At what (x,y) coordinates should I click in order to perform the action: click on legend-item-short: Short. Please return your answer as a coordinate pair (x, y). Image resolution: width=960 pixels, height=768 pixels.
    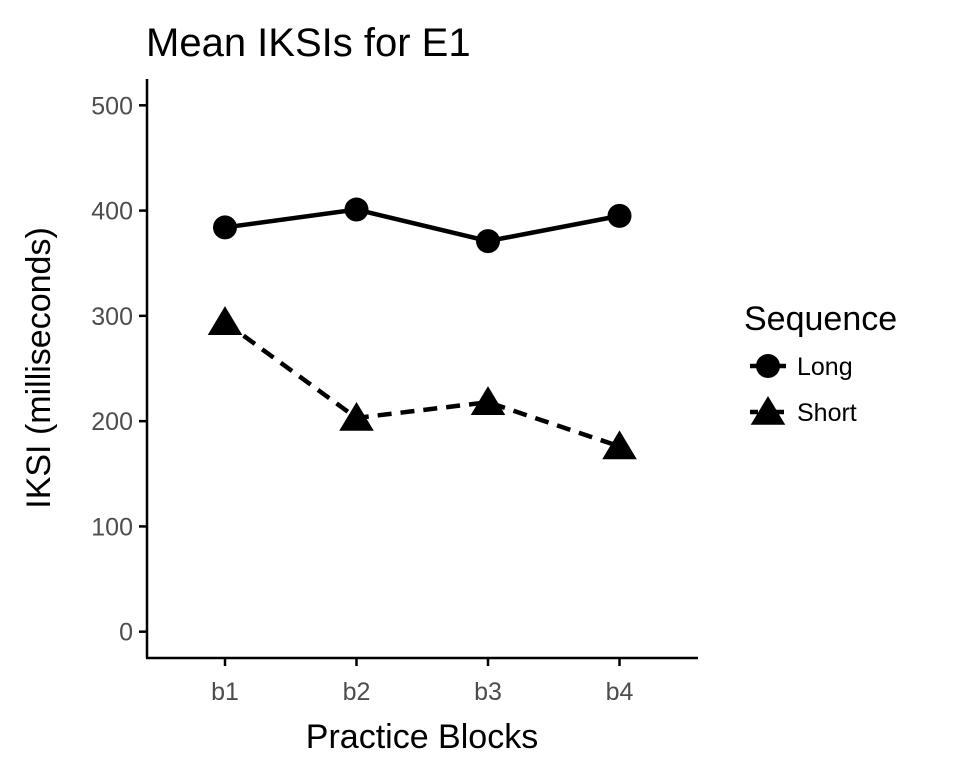
    Looking at the image, I should click on (803, 411).